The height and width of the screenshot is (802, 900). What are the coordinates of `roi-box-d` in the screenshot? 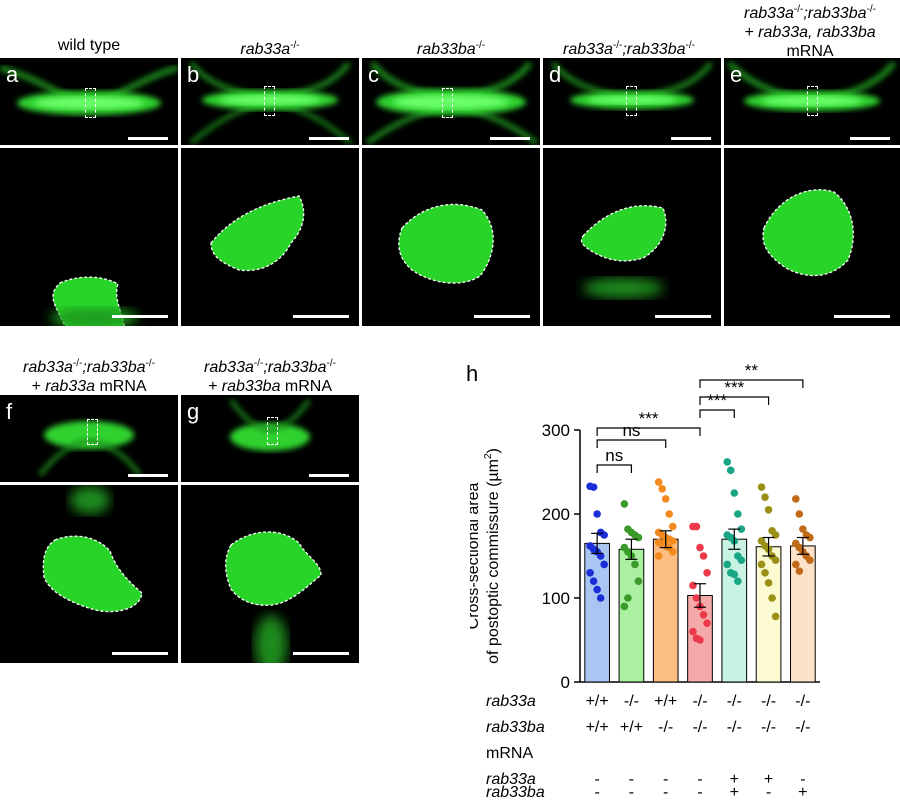 It's located at (631, 101).